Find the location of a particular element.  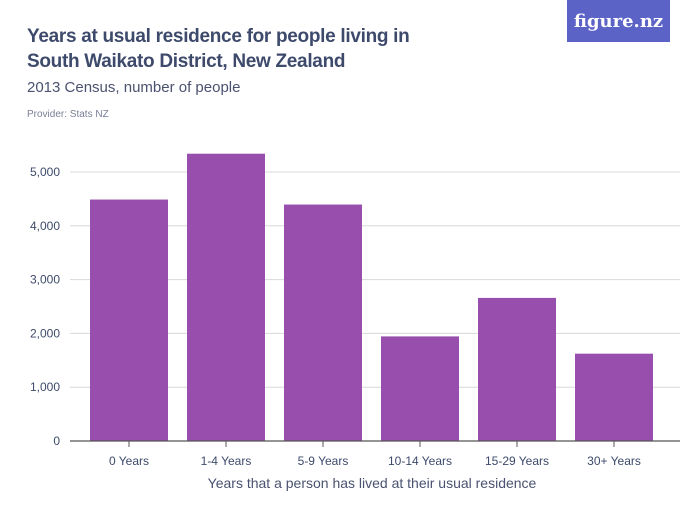

chart-subtitle: 2013 Census, number of people is located at coordinates (134, 87).